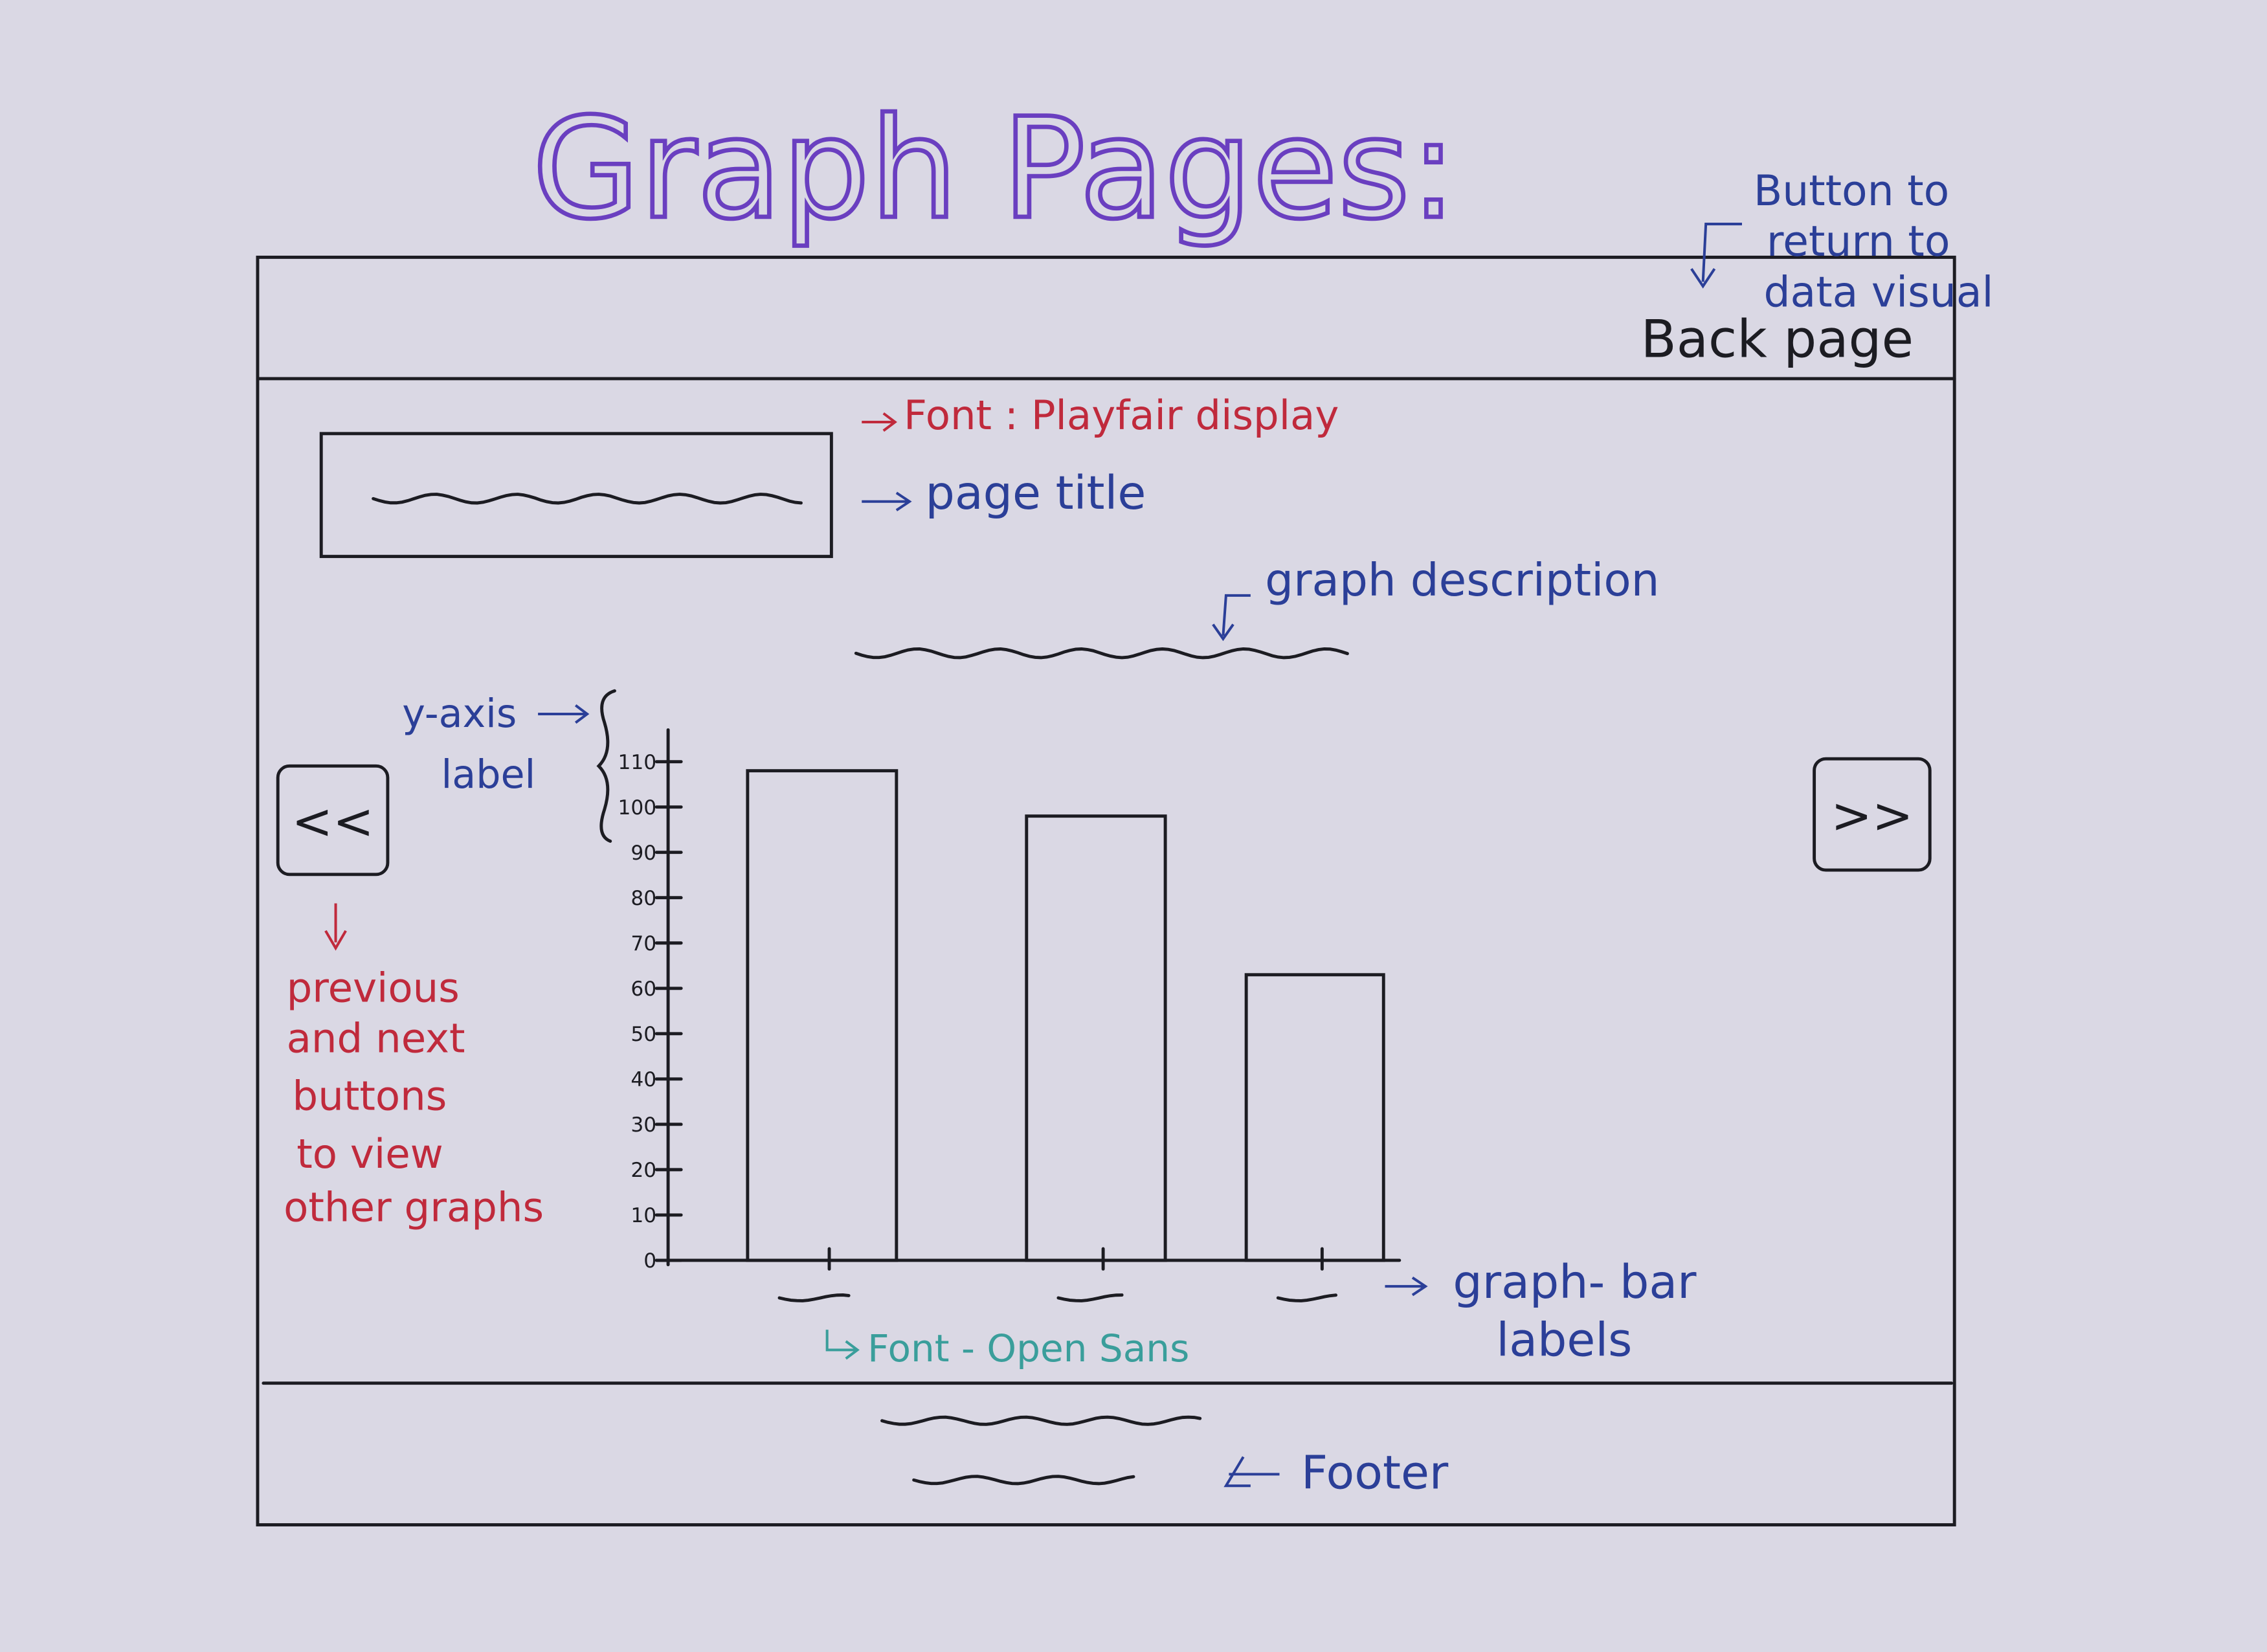 Image resolution: width=2267 pixels, height=1652 pixels. What do you see at coordinates (1121, 415) in the screenshot?
I see `font-note: Font : Playfair display` at bounding box center [1121, 415].